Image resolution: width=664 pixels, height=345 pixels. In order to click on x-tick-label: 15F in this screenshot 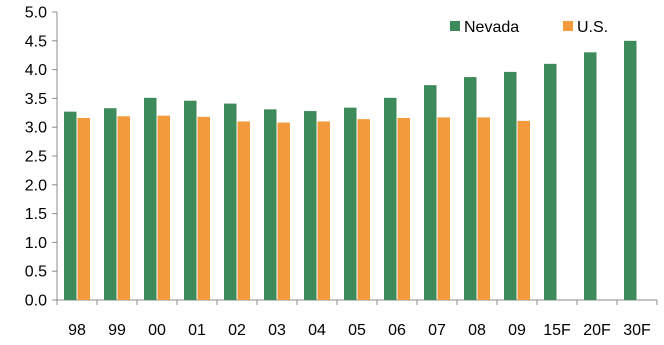, I will do `click(557, 330)`.